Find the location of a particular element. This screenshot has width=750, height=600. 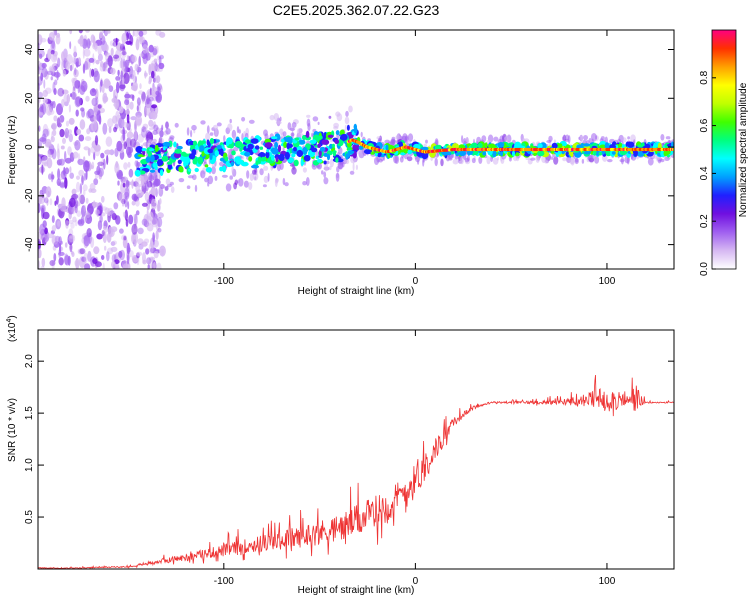

snr-y-tick-label: 1.0 is located at coordinates (29, 465).